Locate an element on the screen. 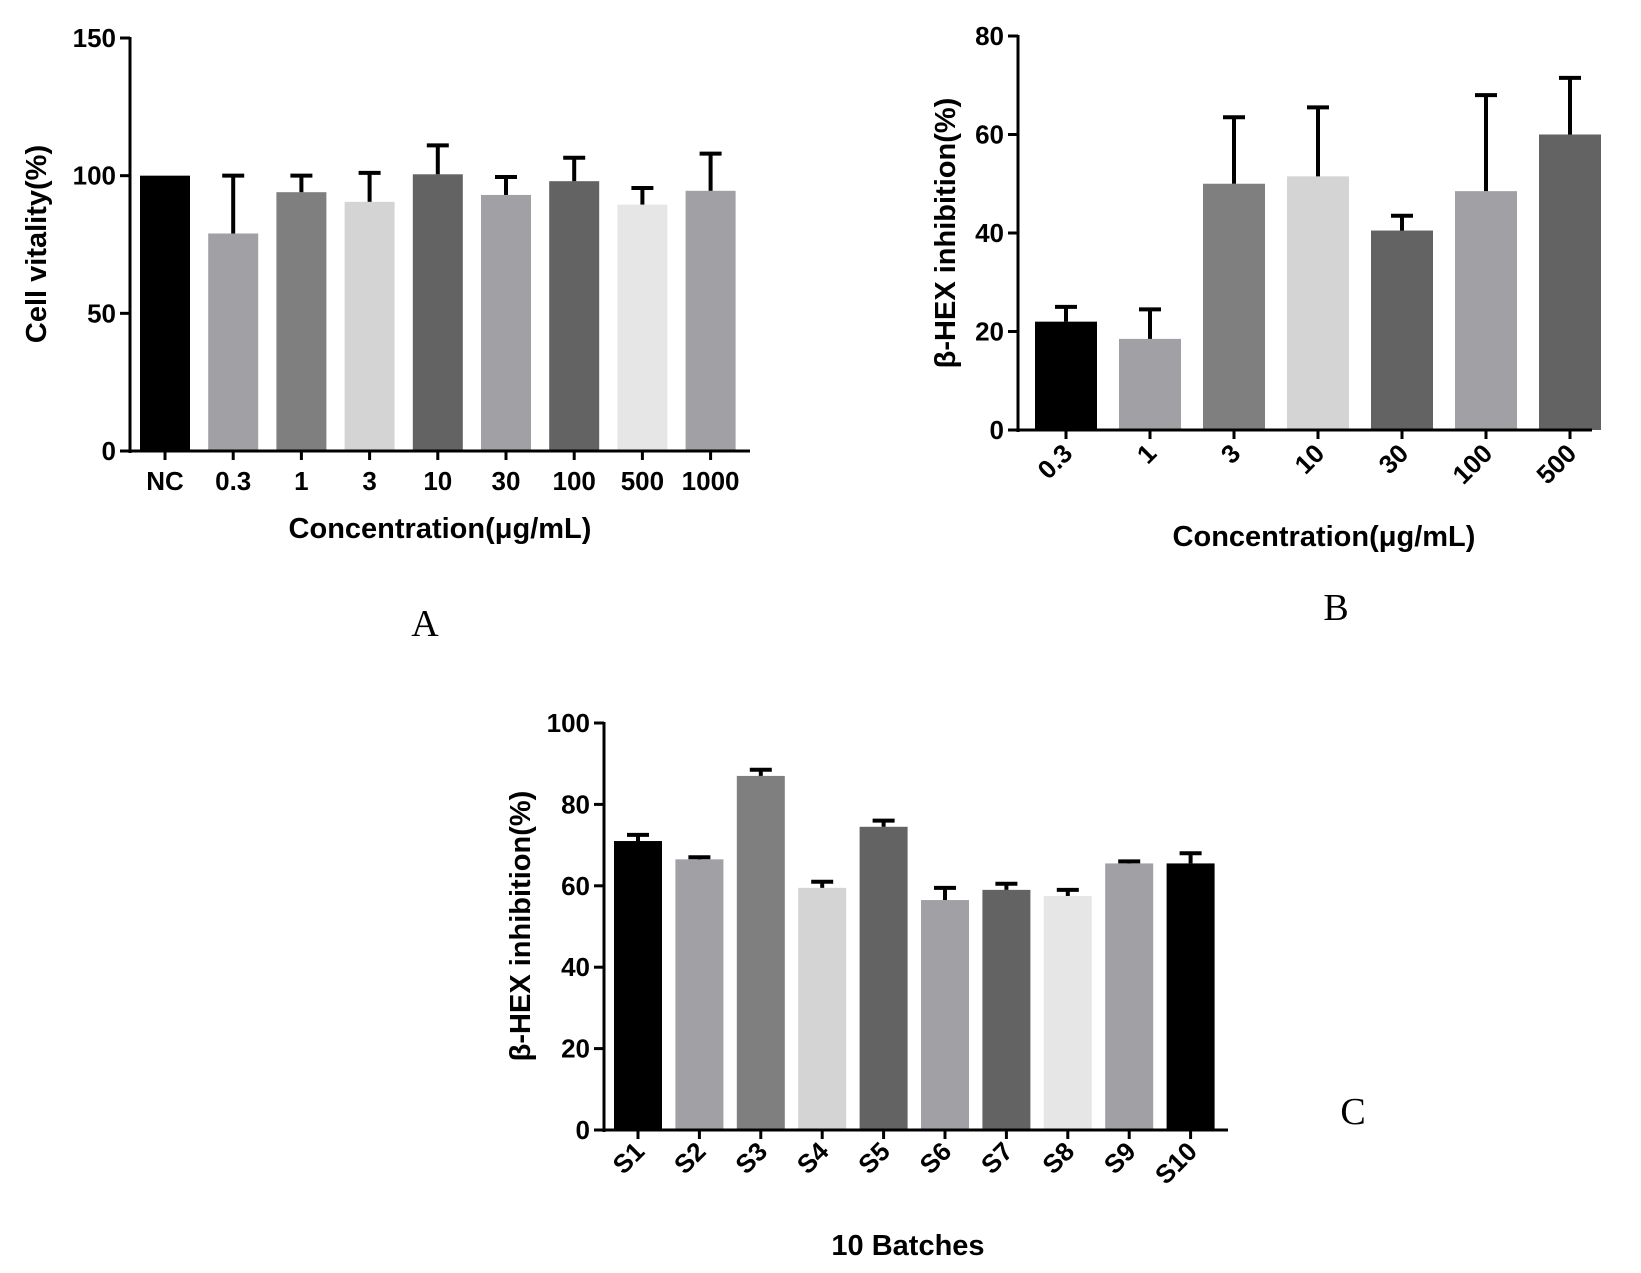  y-axis-title: Cell vitality(%) is located at coordinates (37, 244).